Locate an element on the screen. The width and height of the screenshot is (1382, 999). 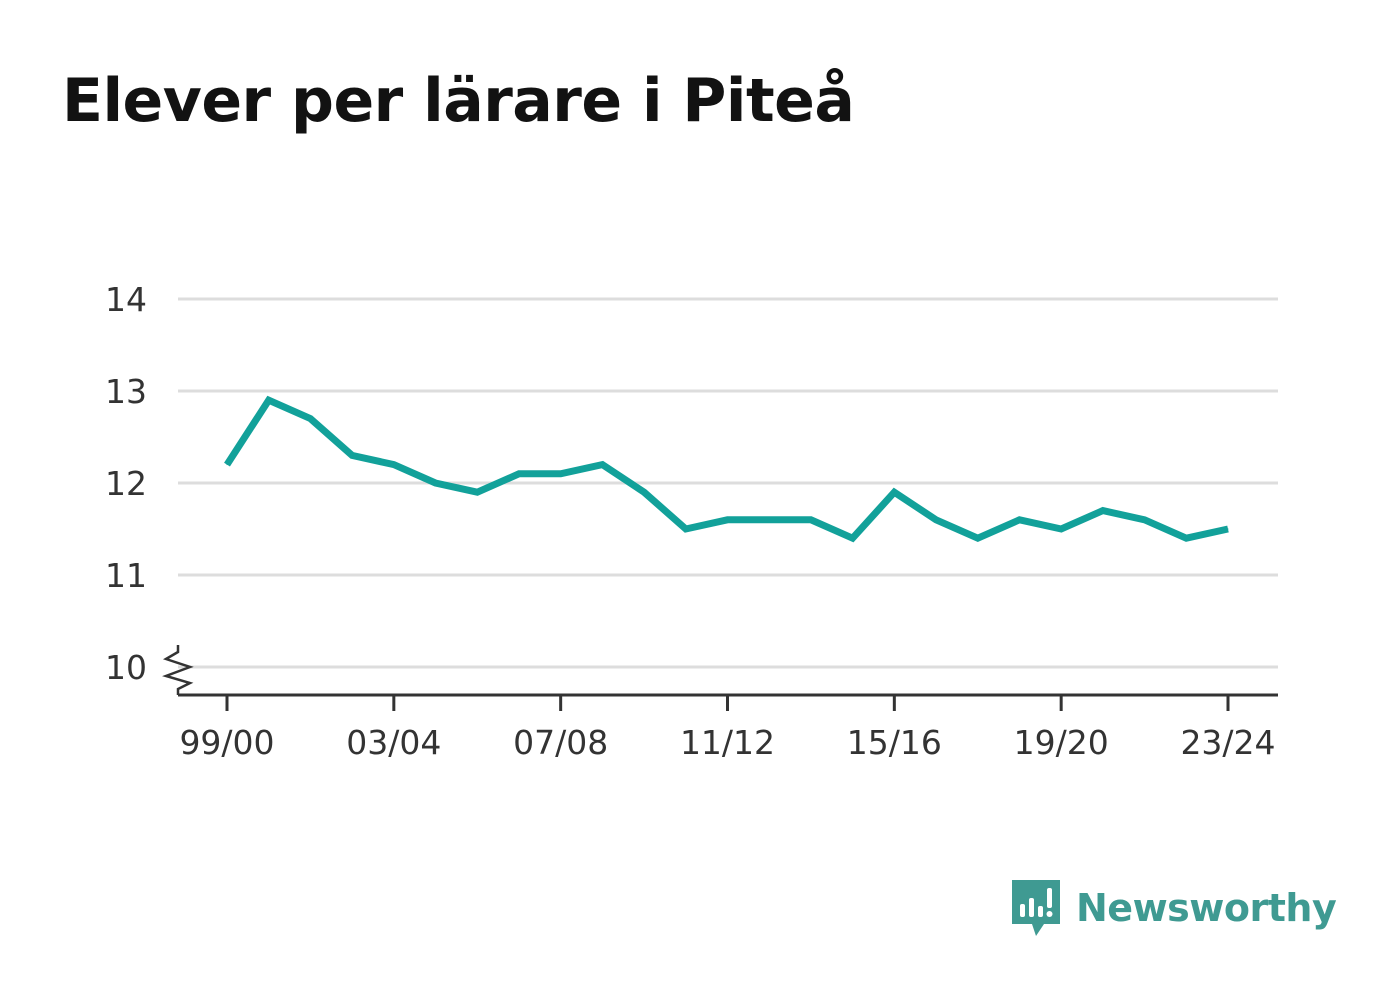
newsworthy-logo-icon is located at coordinates (1036, 908).